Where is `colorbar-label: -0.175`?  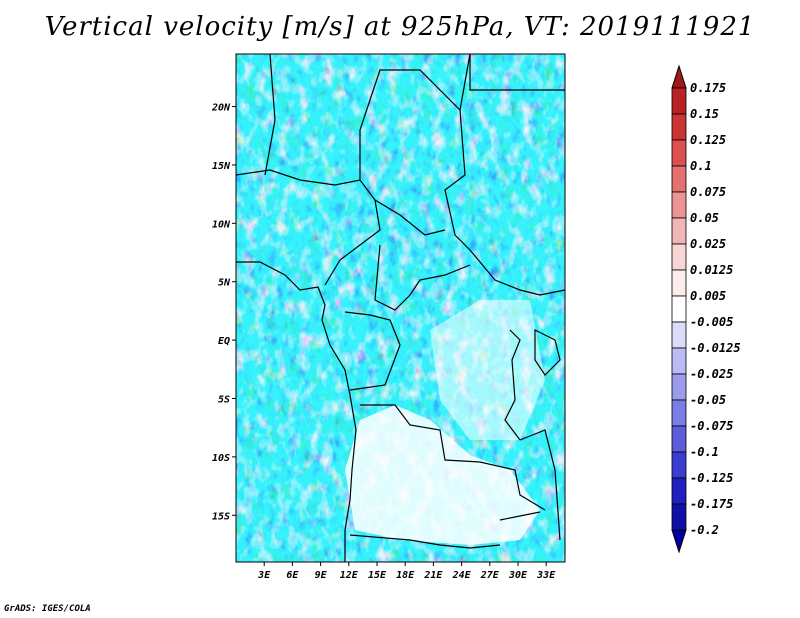 colorbar-label: -0.175 is located at coordinates (711, 504).